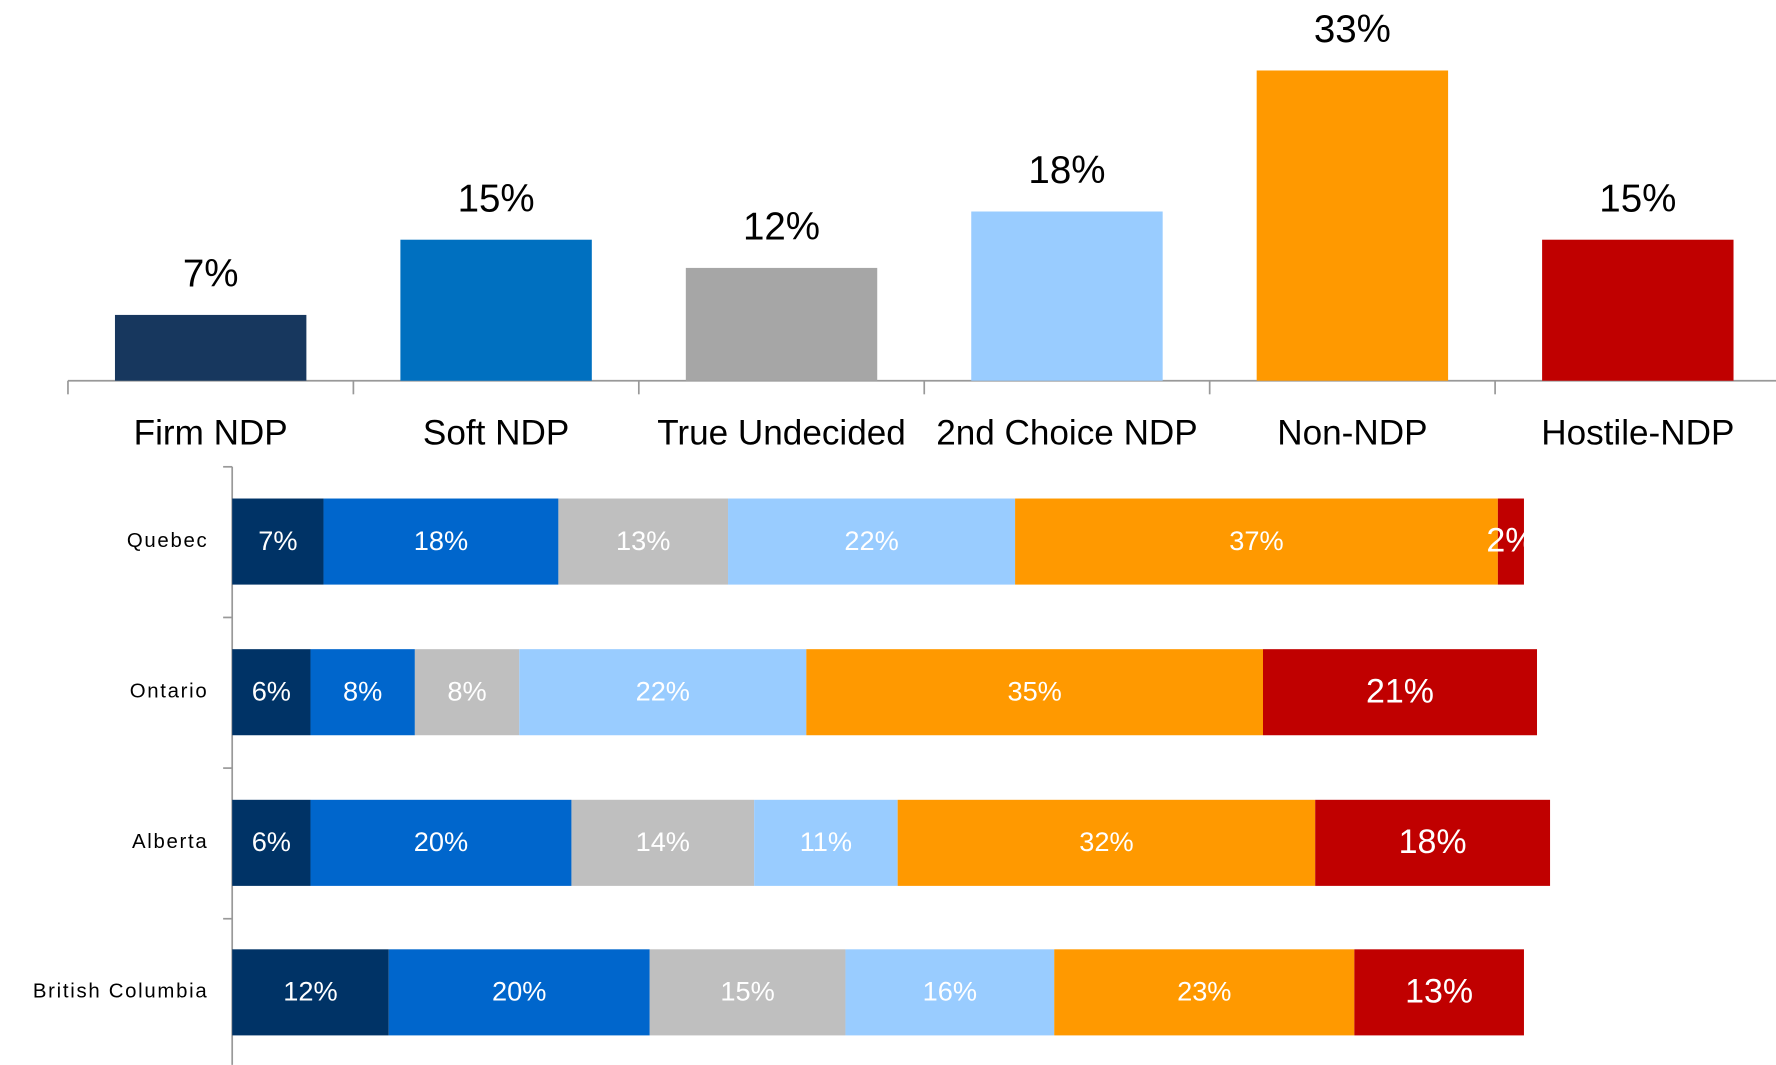 Image resolution: width=1776 pixels, height=1065 pixels. I want to click on value-label: 37%, so click(1256, 540).